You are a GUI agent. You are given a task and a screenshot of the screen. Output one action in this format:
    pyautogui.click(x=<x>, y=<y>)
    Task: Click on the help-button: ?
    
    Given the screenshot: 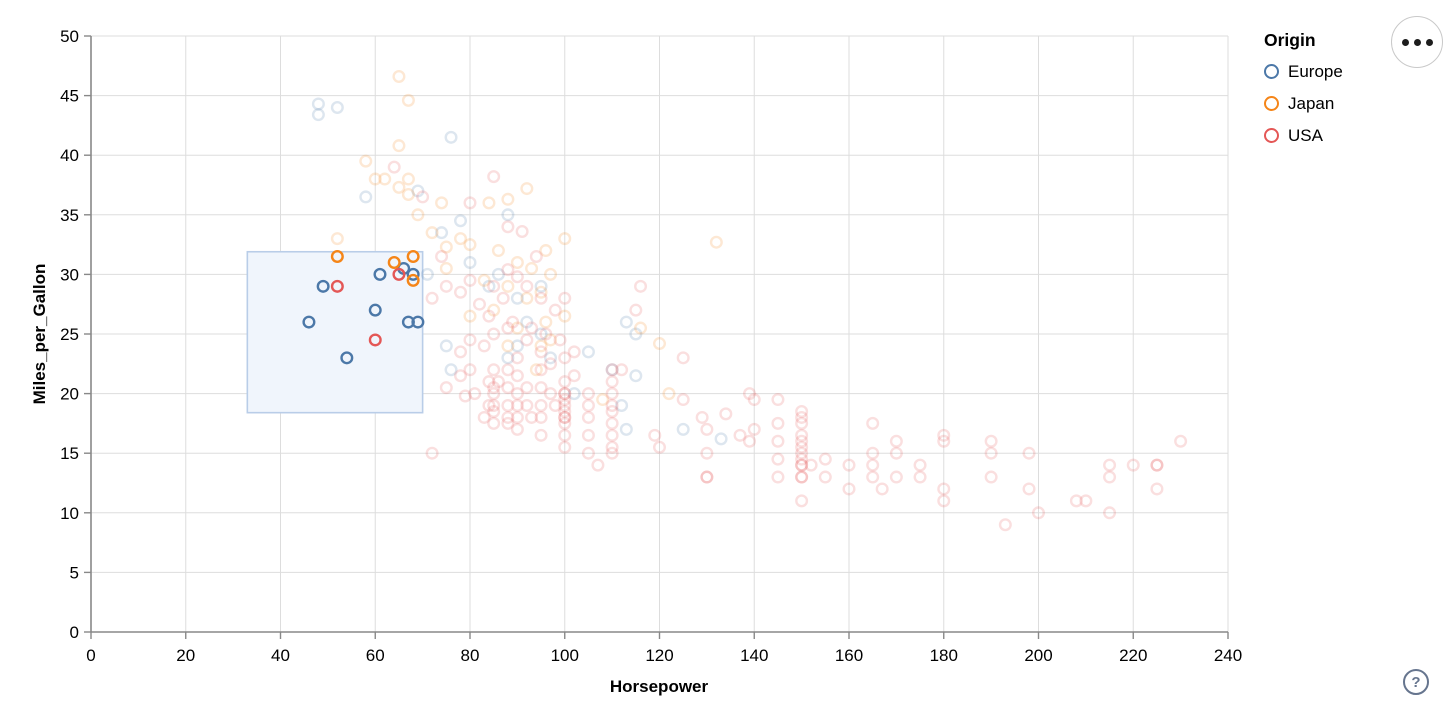 What is the action you would take?
    pyautogui.click(x=1416, y=682)
    